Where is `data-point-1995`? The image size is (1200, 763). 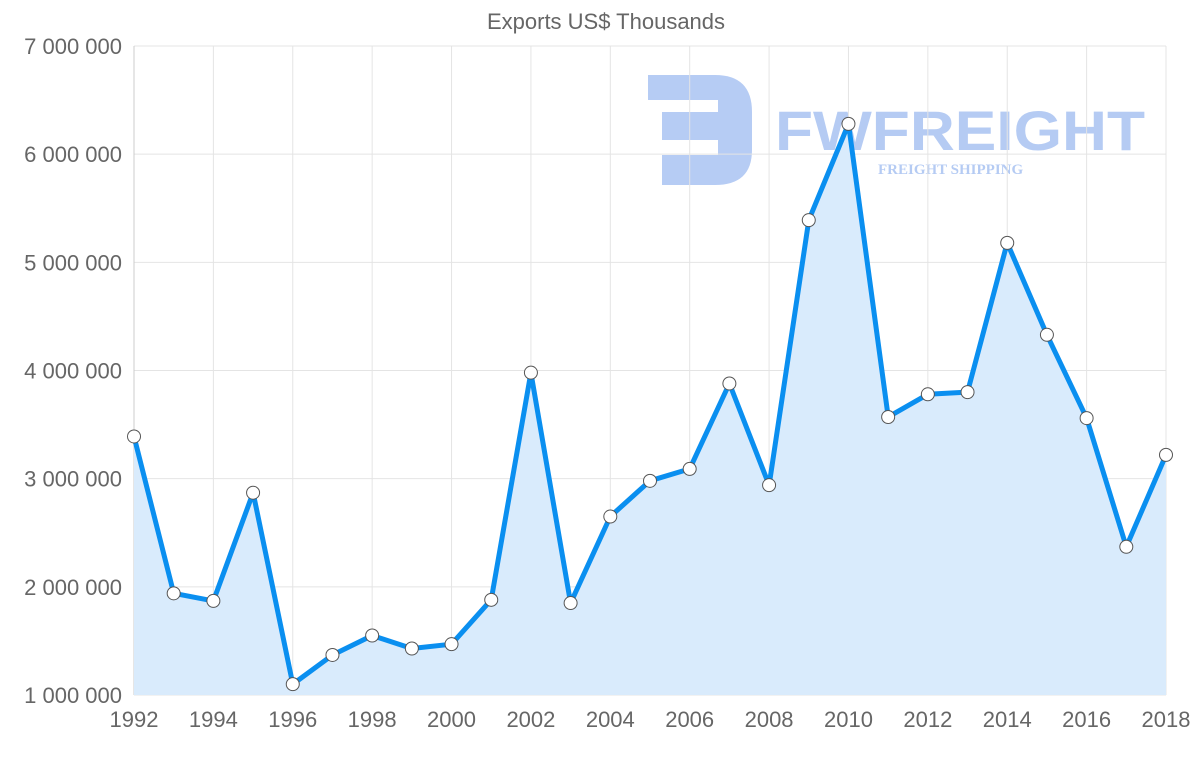 data-point-1995 is located at coordinates (253, 492).